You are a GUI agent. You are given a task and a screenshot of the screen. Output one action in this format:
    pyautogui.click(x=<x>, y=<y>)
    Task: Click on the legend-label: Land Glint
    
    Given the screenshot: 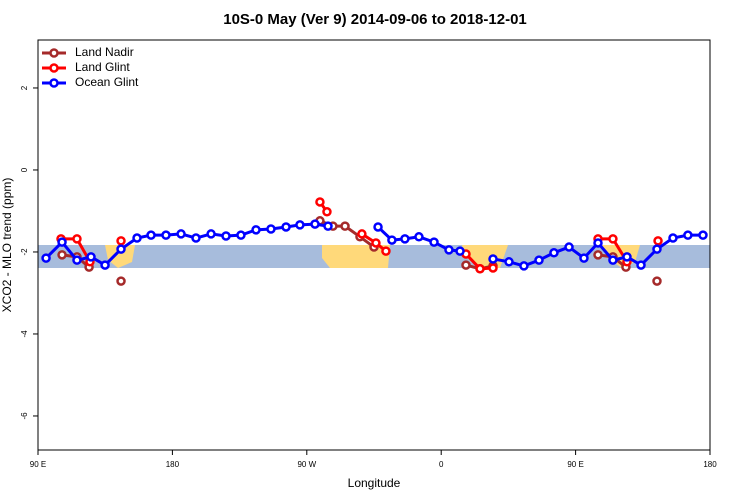 What is the action you would take?
    pyautogui.click(x=102, y=67)
    